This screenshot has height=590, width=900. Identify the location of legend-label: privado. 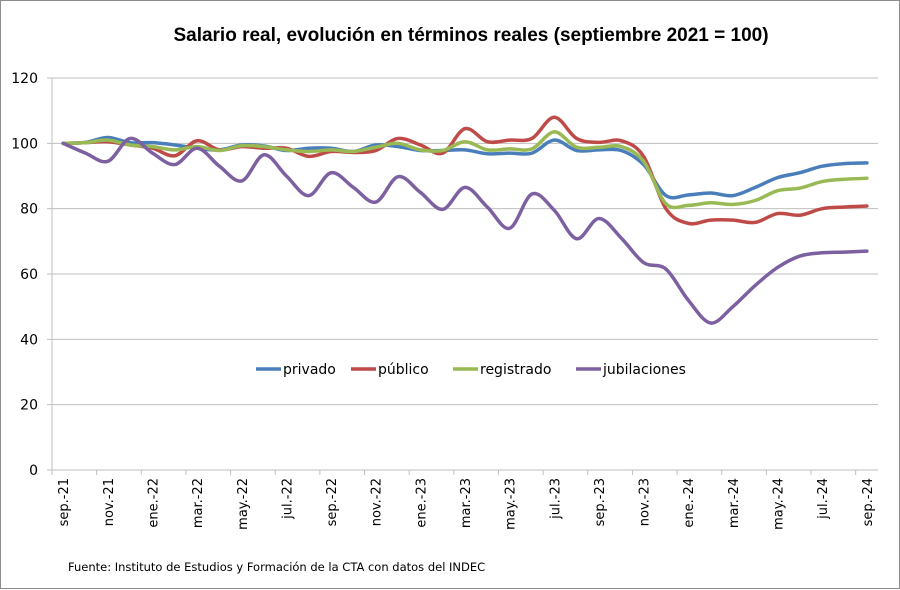
(309, 370).